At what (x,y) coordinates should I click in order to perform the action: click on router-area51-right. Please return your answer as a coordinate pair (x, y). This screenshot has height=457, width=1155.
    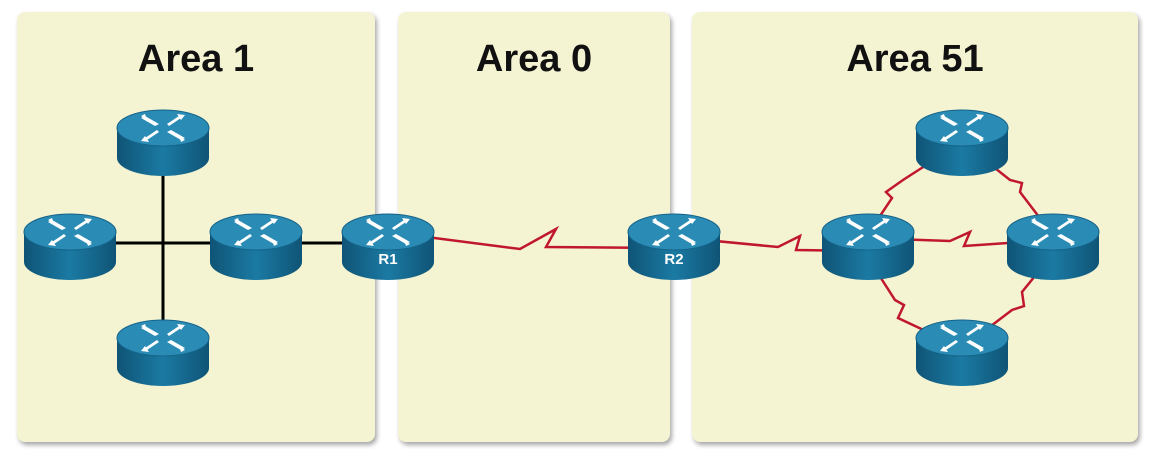
    Looking at the image, I should click on (1053, 247).